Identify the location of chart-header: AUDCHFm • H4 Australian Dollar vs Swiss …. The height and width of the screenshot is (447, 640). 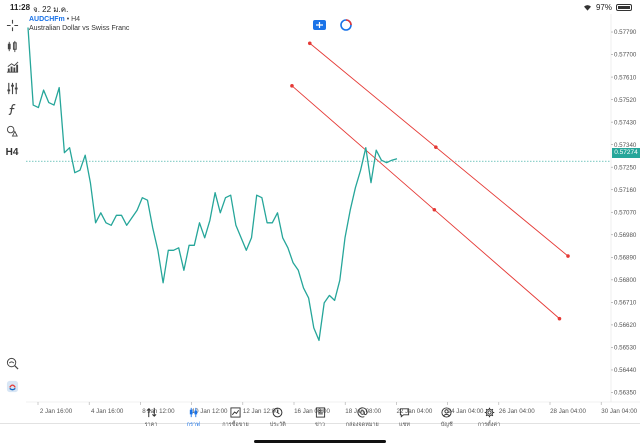
(79, 24).